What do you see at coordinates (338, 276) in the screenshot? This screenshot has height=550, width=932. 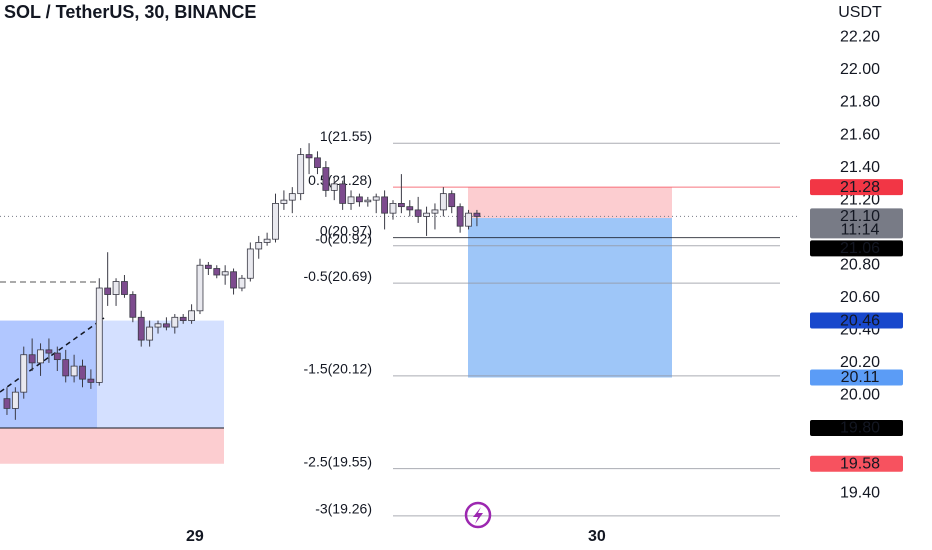 I see `fib-label: -0.5(20.69)` at bounding box center [338, 276].